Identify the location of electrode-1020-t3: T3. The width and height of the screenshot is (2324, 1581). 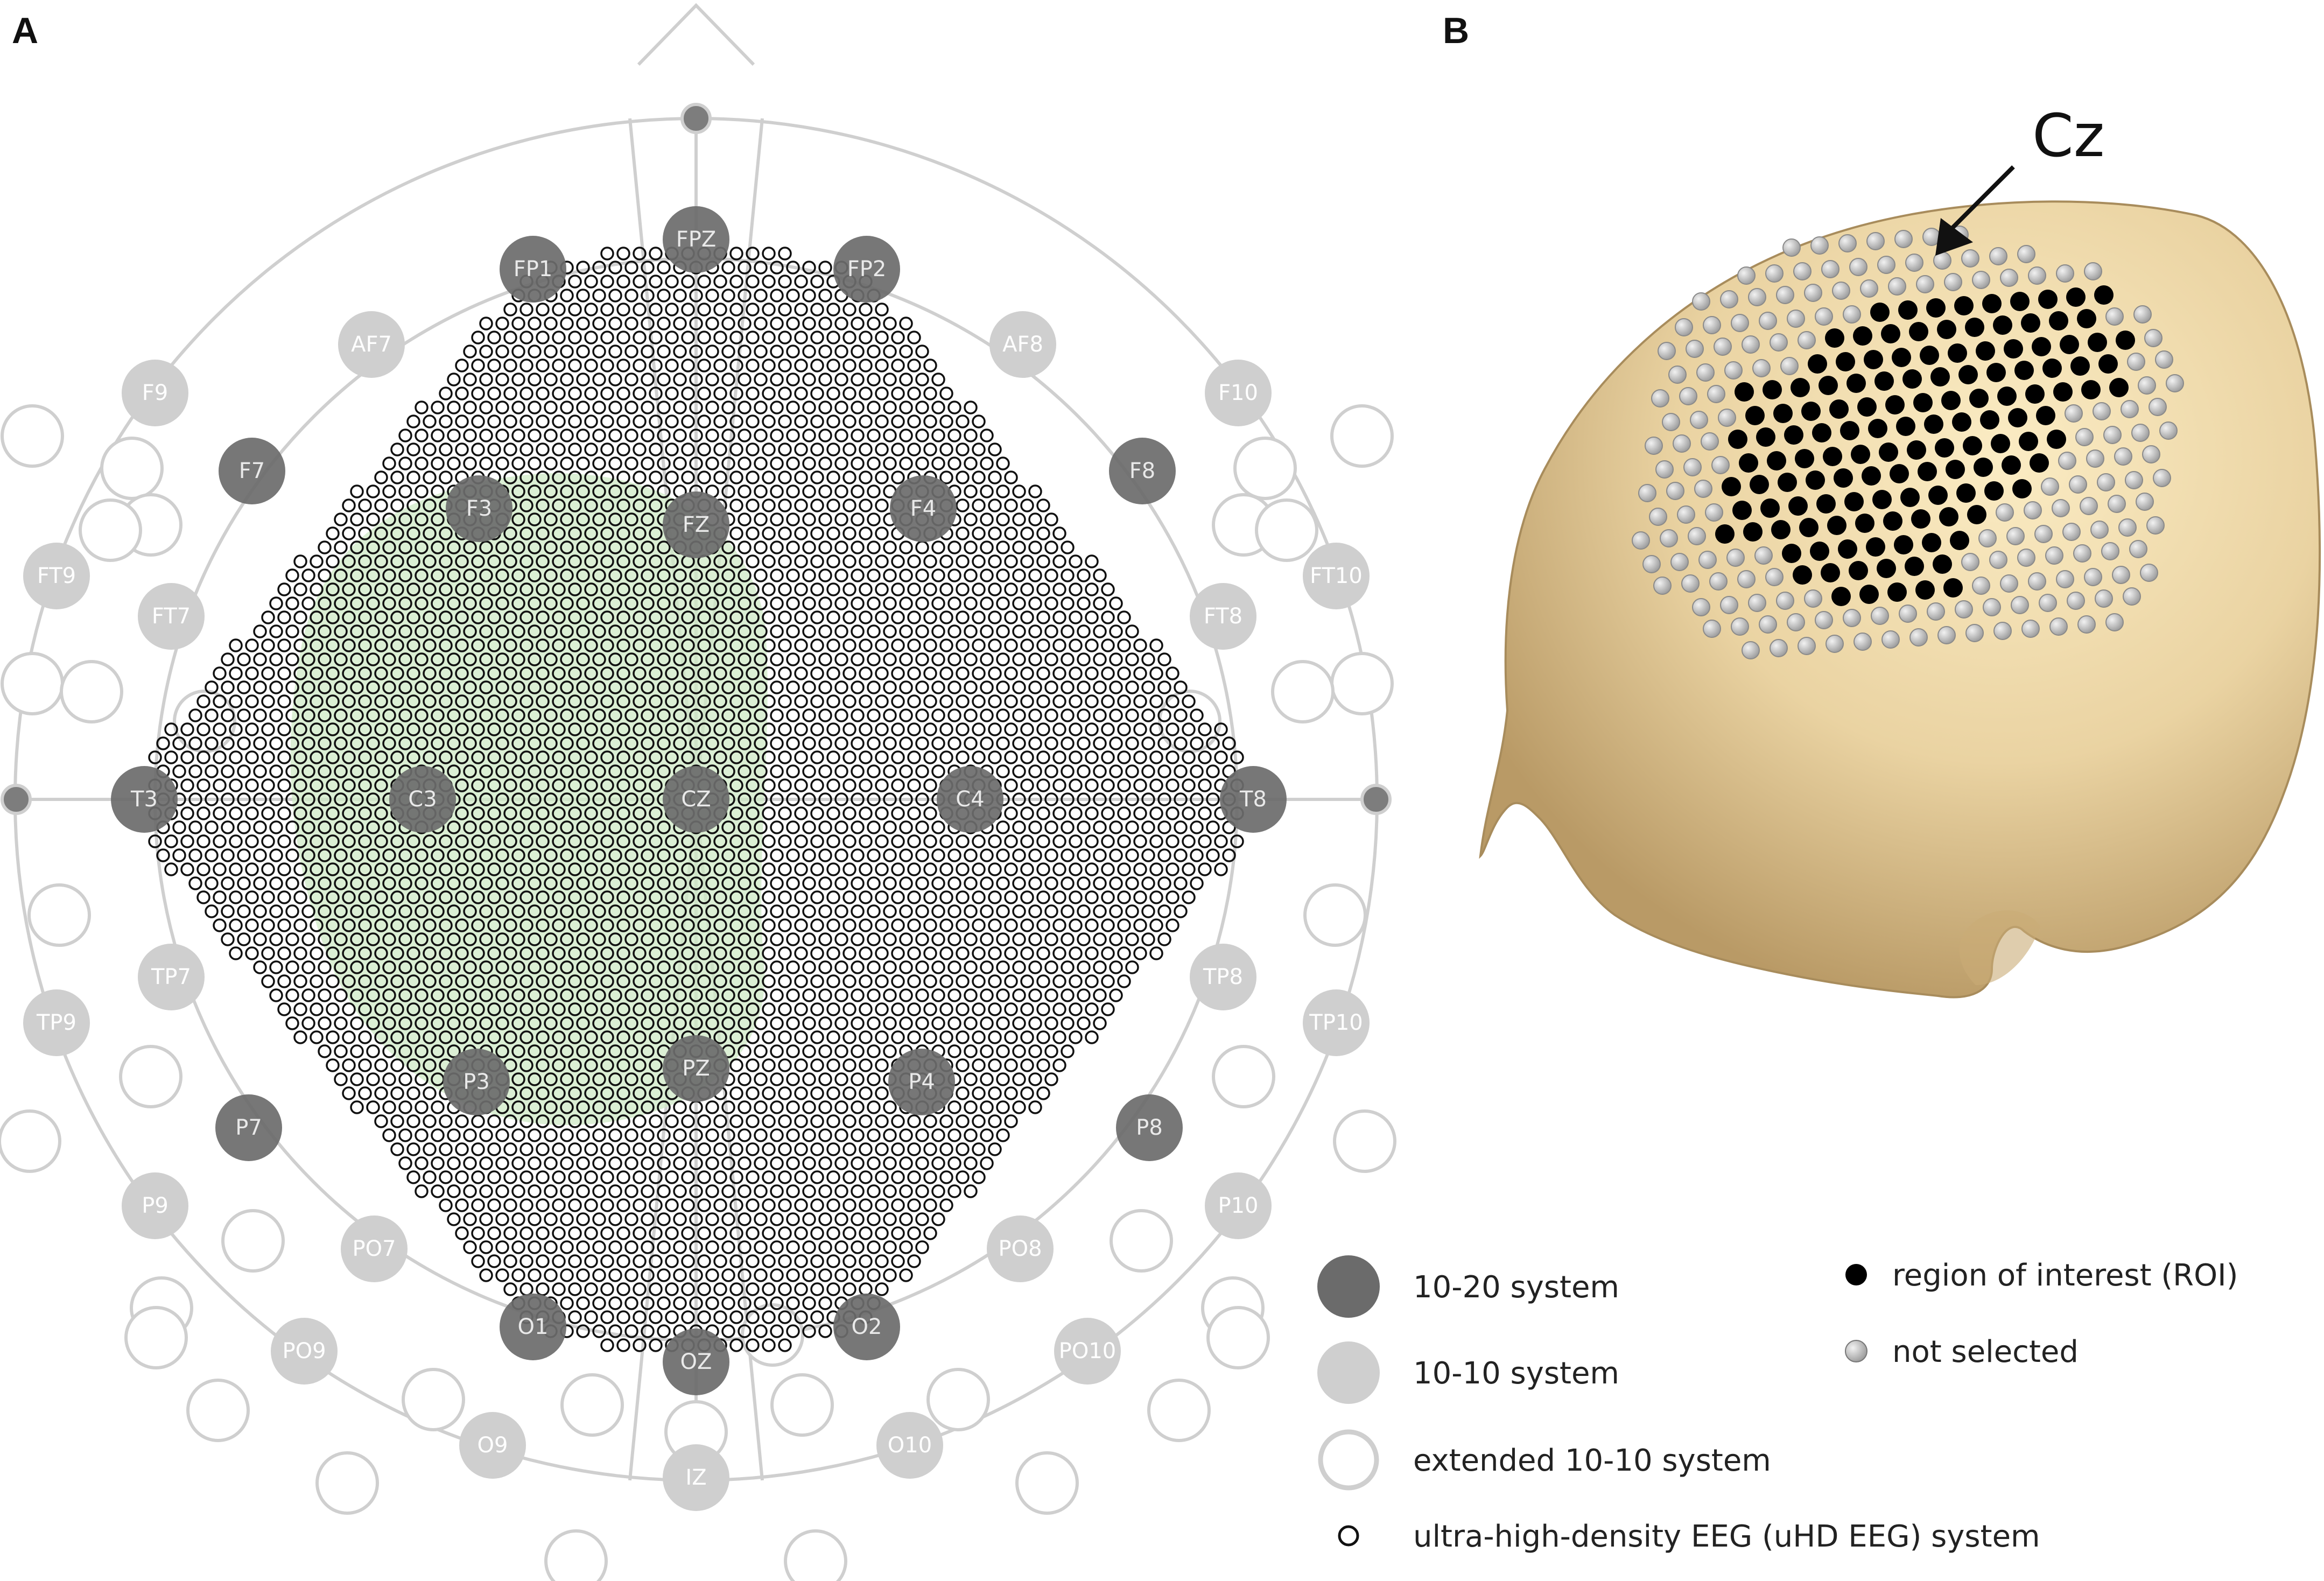
(144, 799).